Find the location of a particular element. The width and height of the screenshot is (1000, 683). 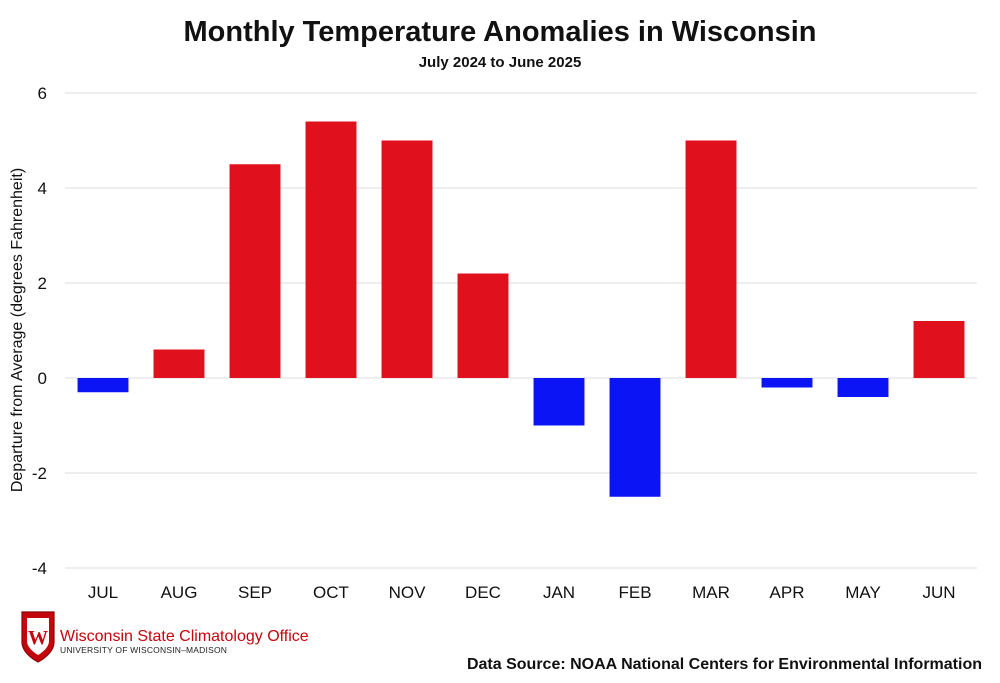

x-tick-label-aug: AUG is located at coordinates (179, 592).